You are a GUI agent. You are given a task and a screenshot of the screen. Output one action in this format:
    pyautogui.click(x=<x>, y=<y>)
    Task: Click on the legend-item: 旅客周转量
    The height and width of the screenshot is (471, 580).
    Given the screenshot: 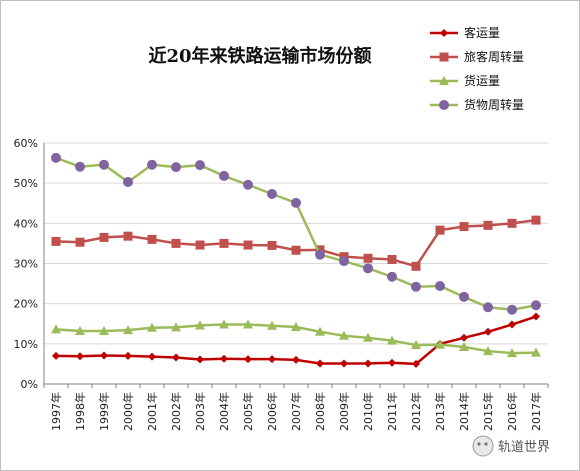 What is the action you would take?
    pyautogui.click(x=477, y=56)
    